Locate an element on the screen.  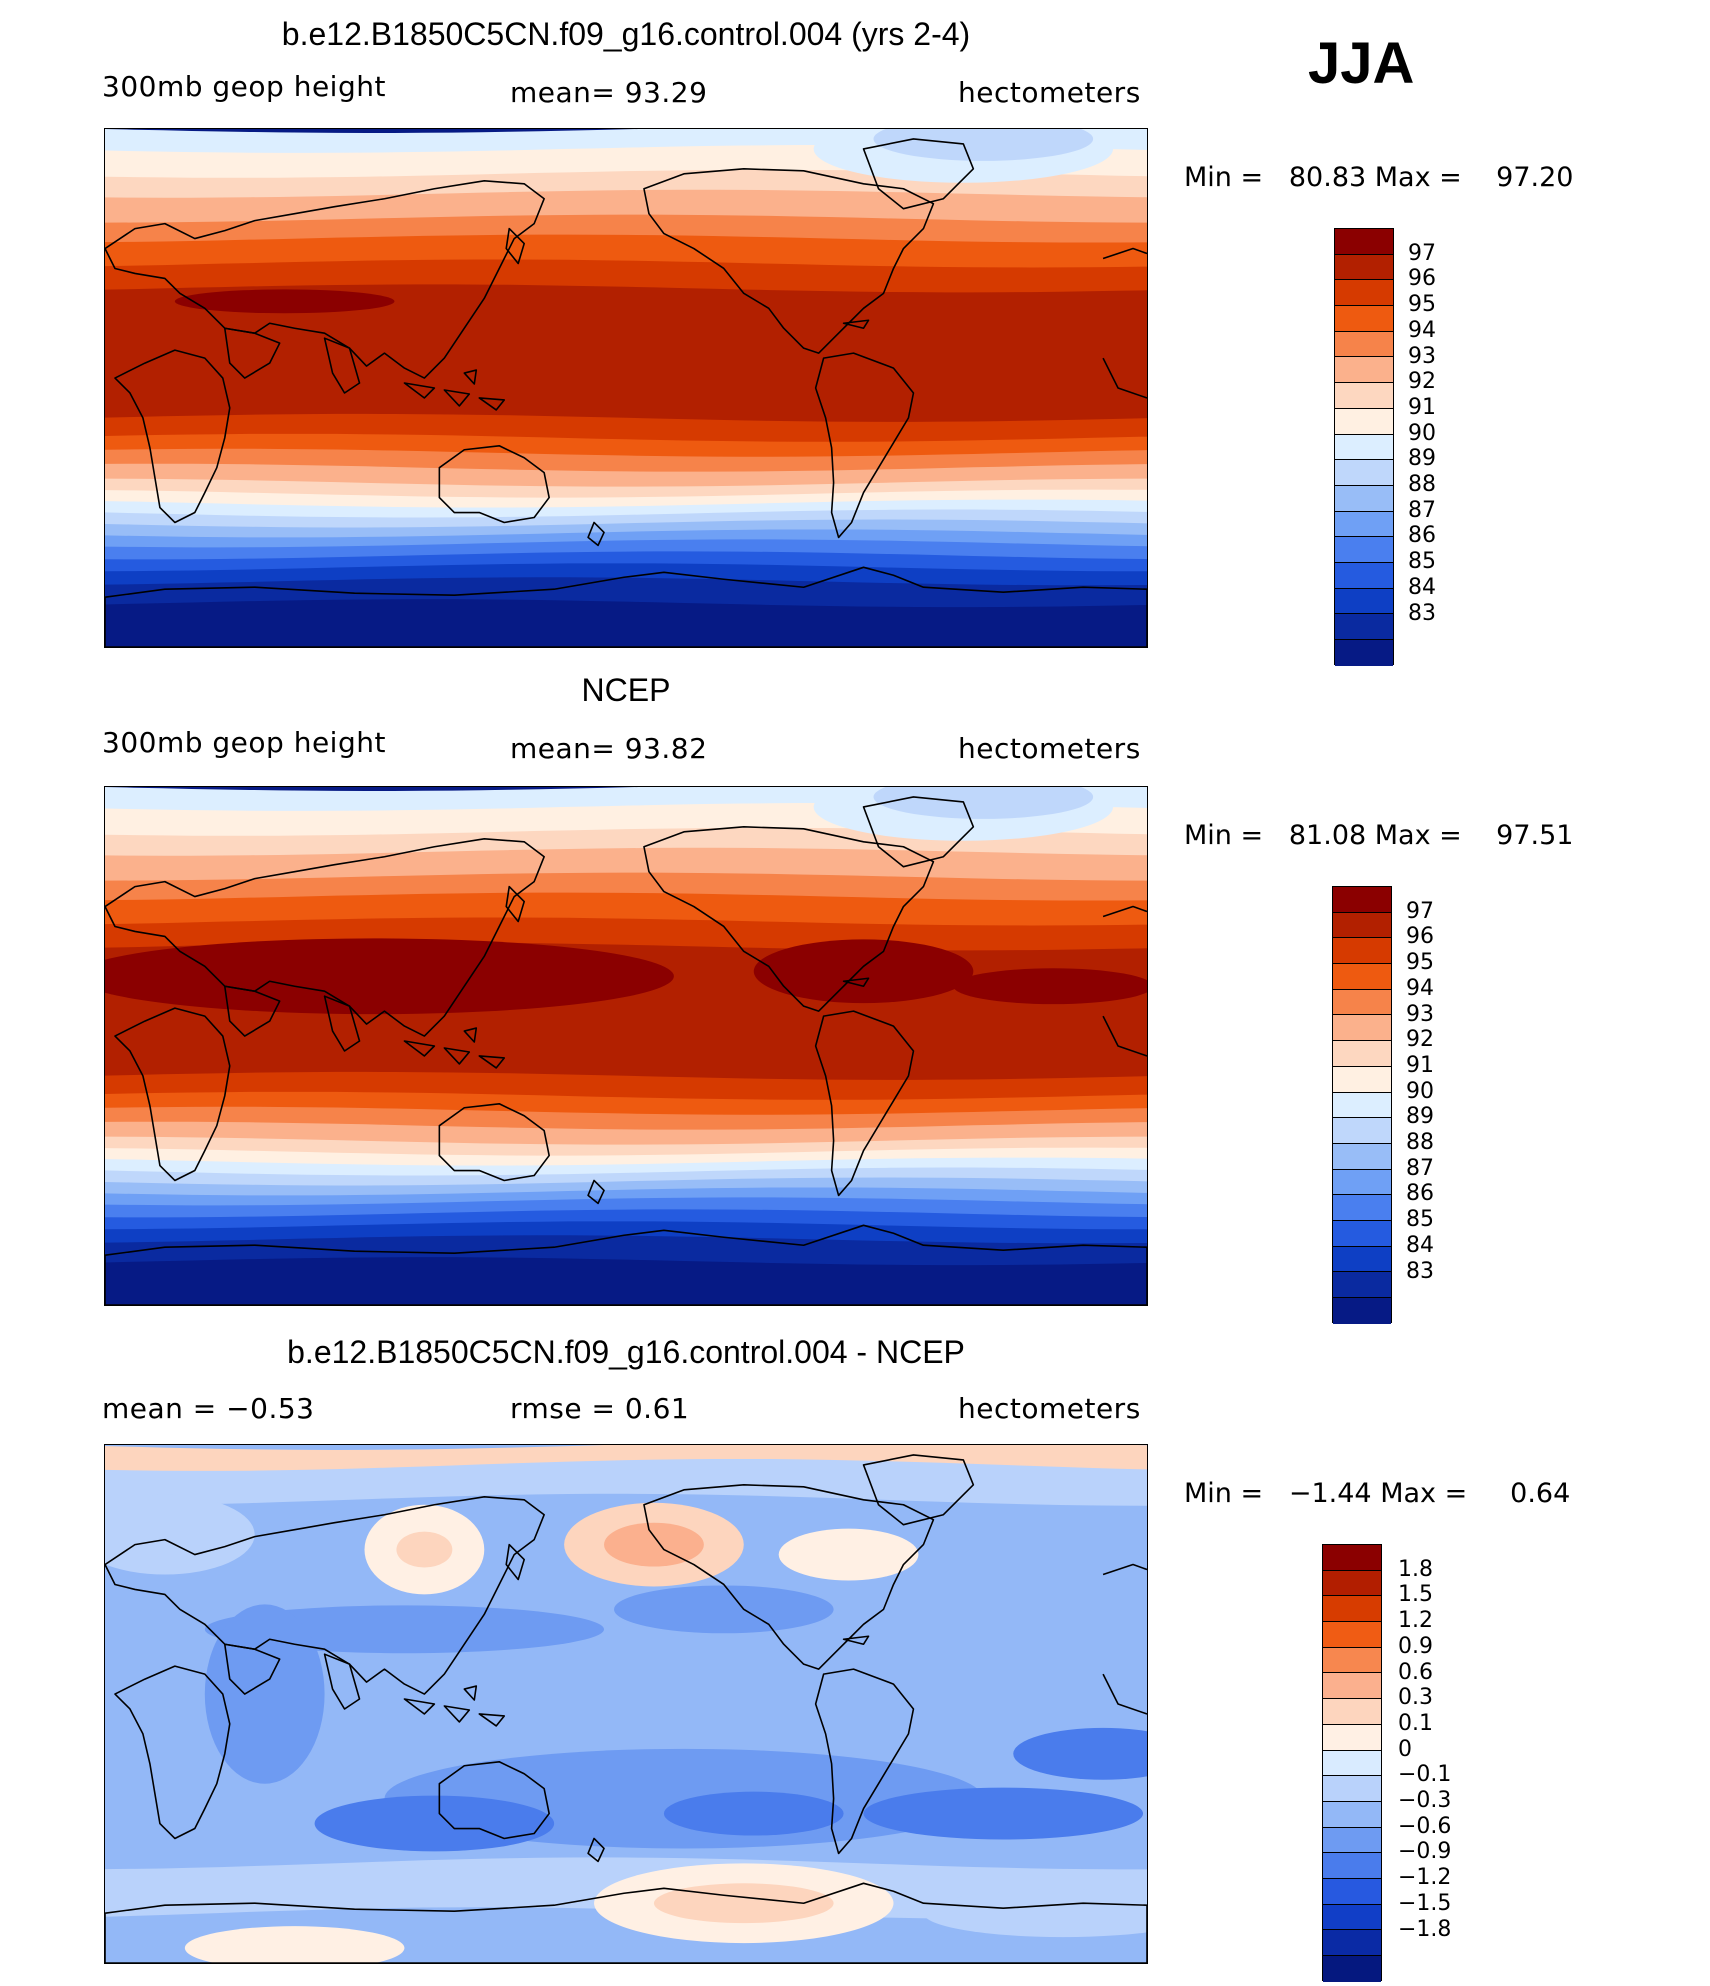
panel-3-units-label: hectometers is located at coordinates (1049, 1408).